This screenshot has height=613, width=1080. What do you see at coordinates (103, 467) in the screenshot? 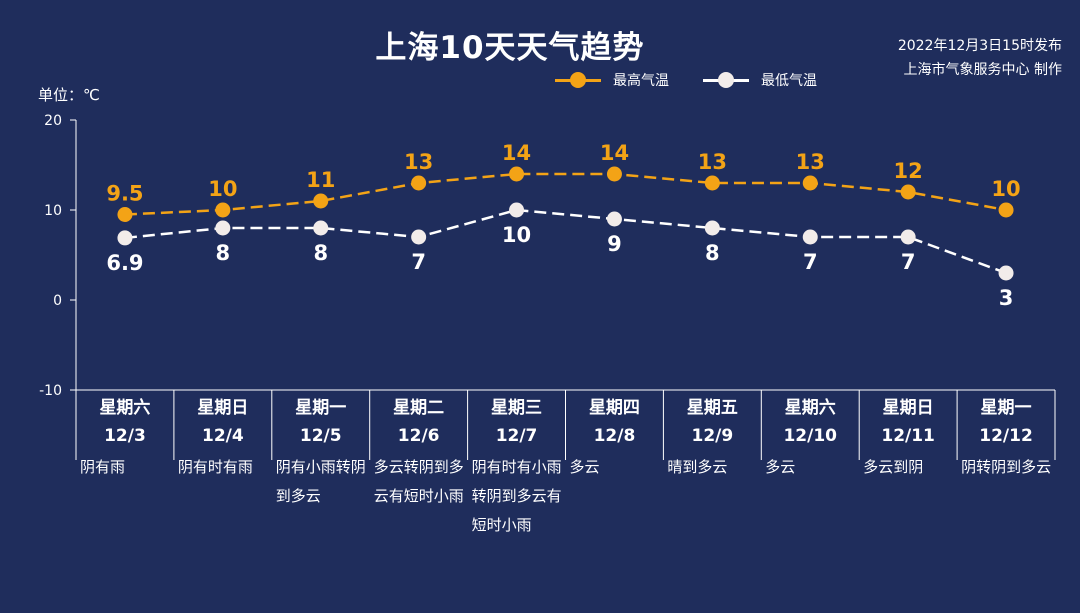
I see `day-weather: 阴有雨` at bounding box center [103, 467].